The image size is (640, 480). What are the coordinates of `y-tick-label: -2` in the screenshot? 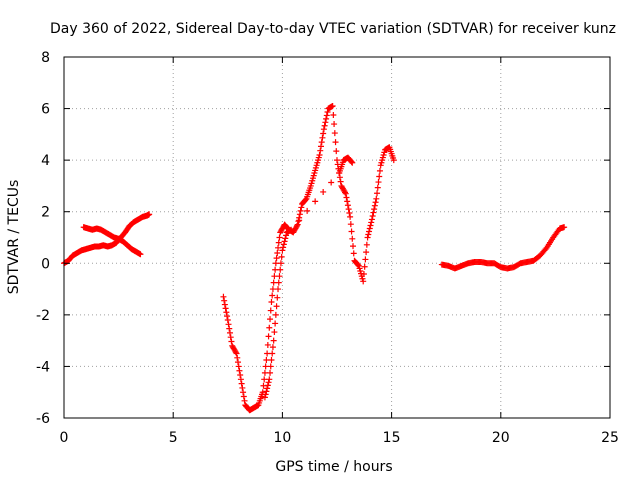 It's located at (43, 316).